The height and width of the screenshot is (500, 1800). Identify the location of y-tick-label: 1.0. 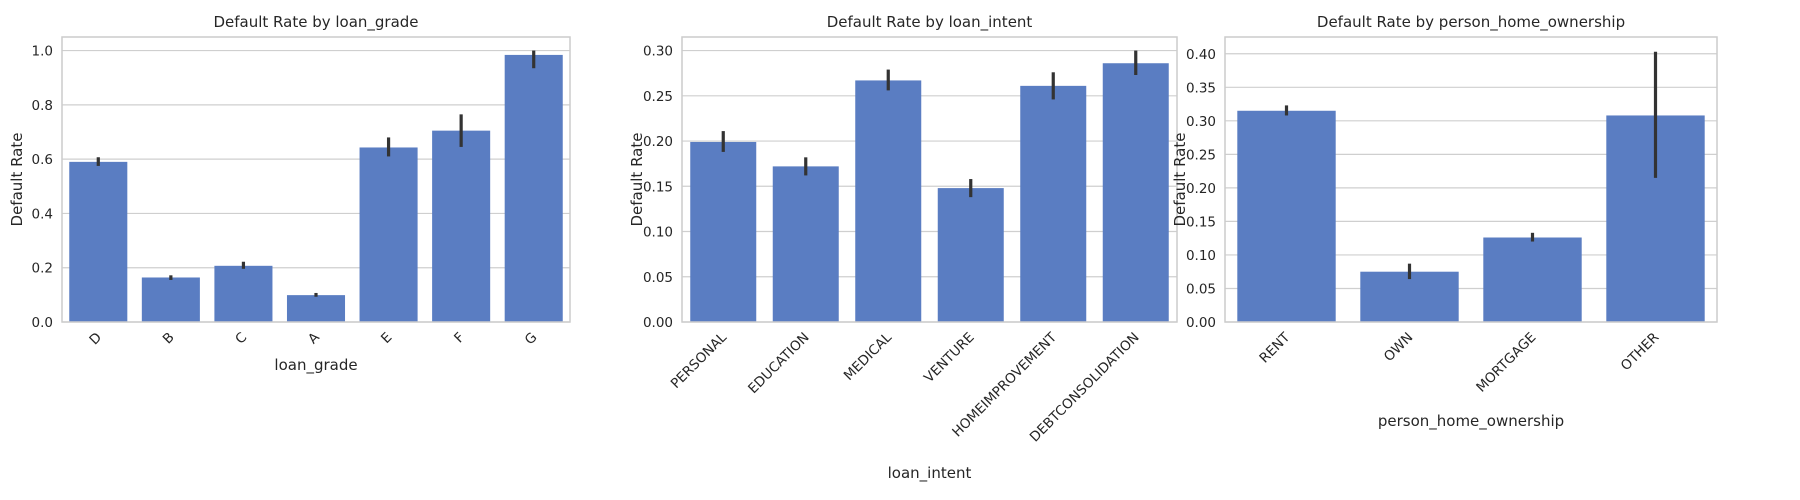
(42, 52).